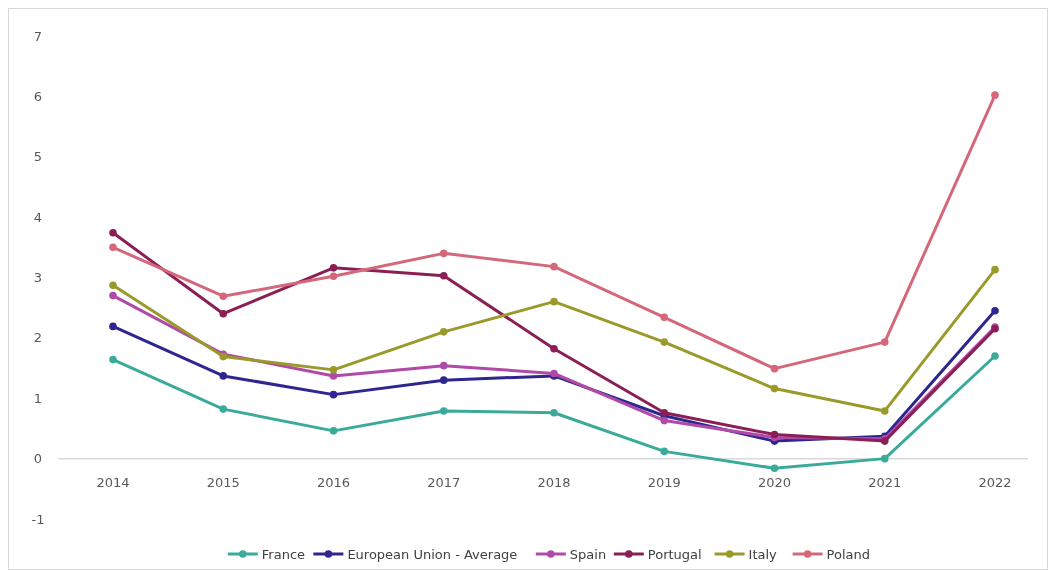  Describe the element at coordinates (554, 482) in the screenshot. I see `x-tick-label: 2018` at that location.